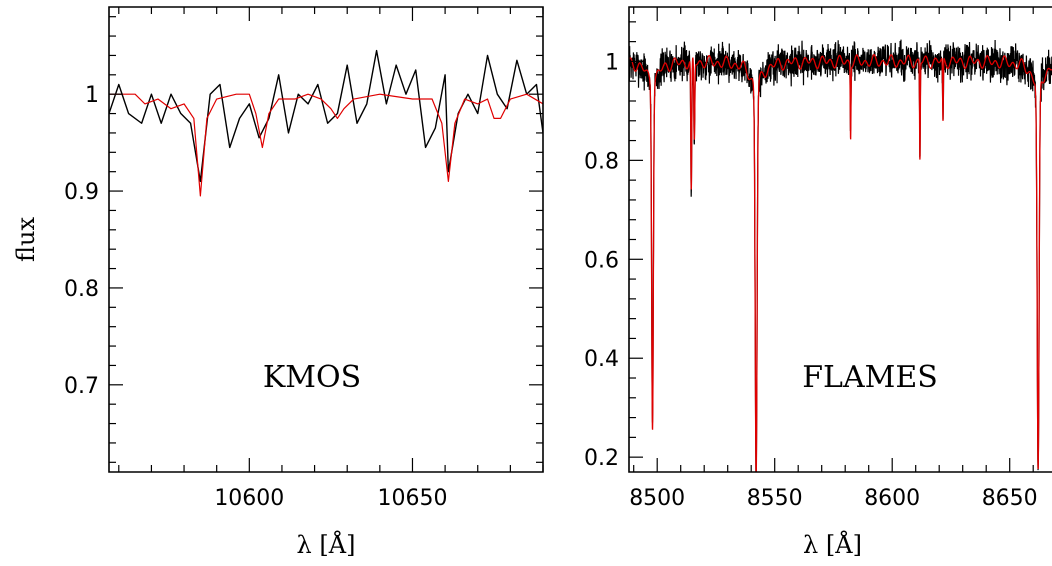  What do you see at coordinates (601, 458) in the screenshot?
I see `y-tick-label: 0.2` at bounding box center [601, 458].